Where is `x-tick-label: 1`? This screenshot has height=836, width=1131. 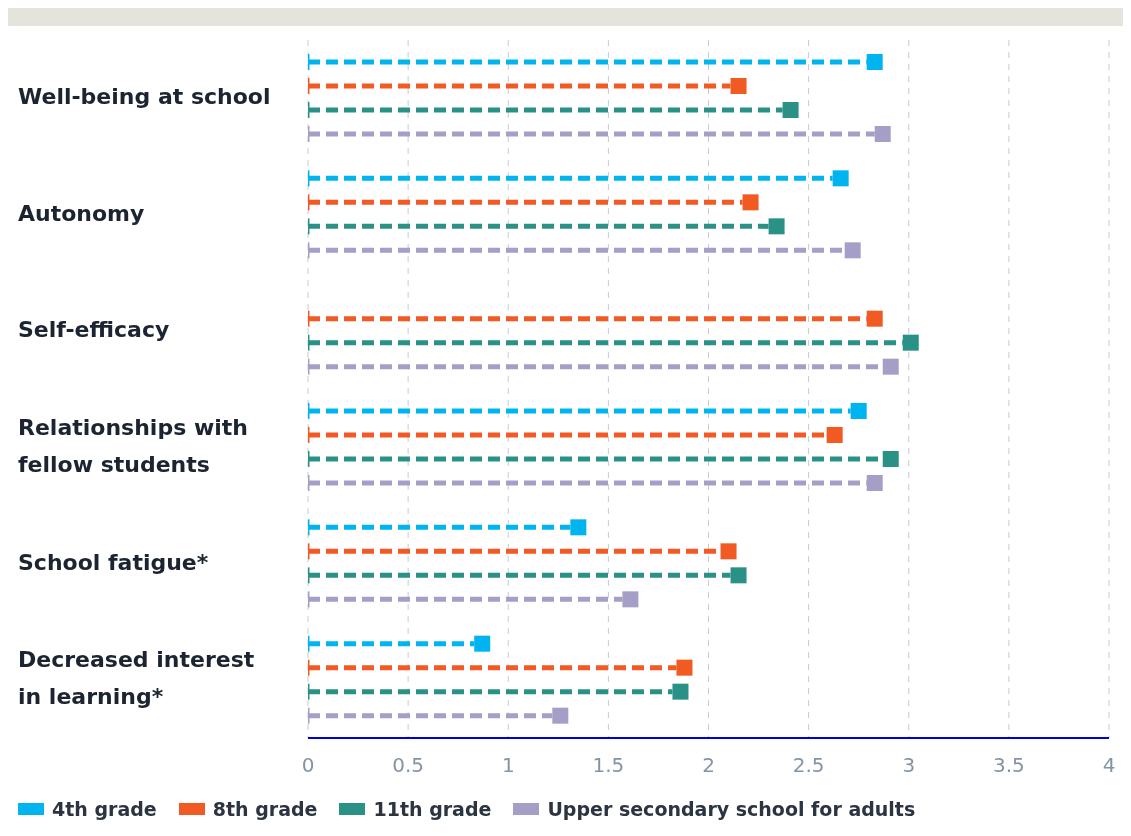 x-tick-label: 1 is located at coordinates (508, 765).